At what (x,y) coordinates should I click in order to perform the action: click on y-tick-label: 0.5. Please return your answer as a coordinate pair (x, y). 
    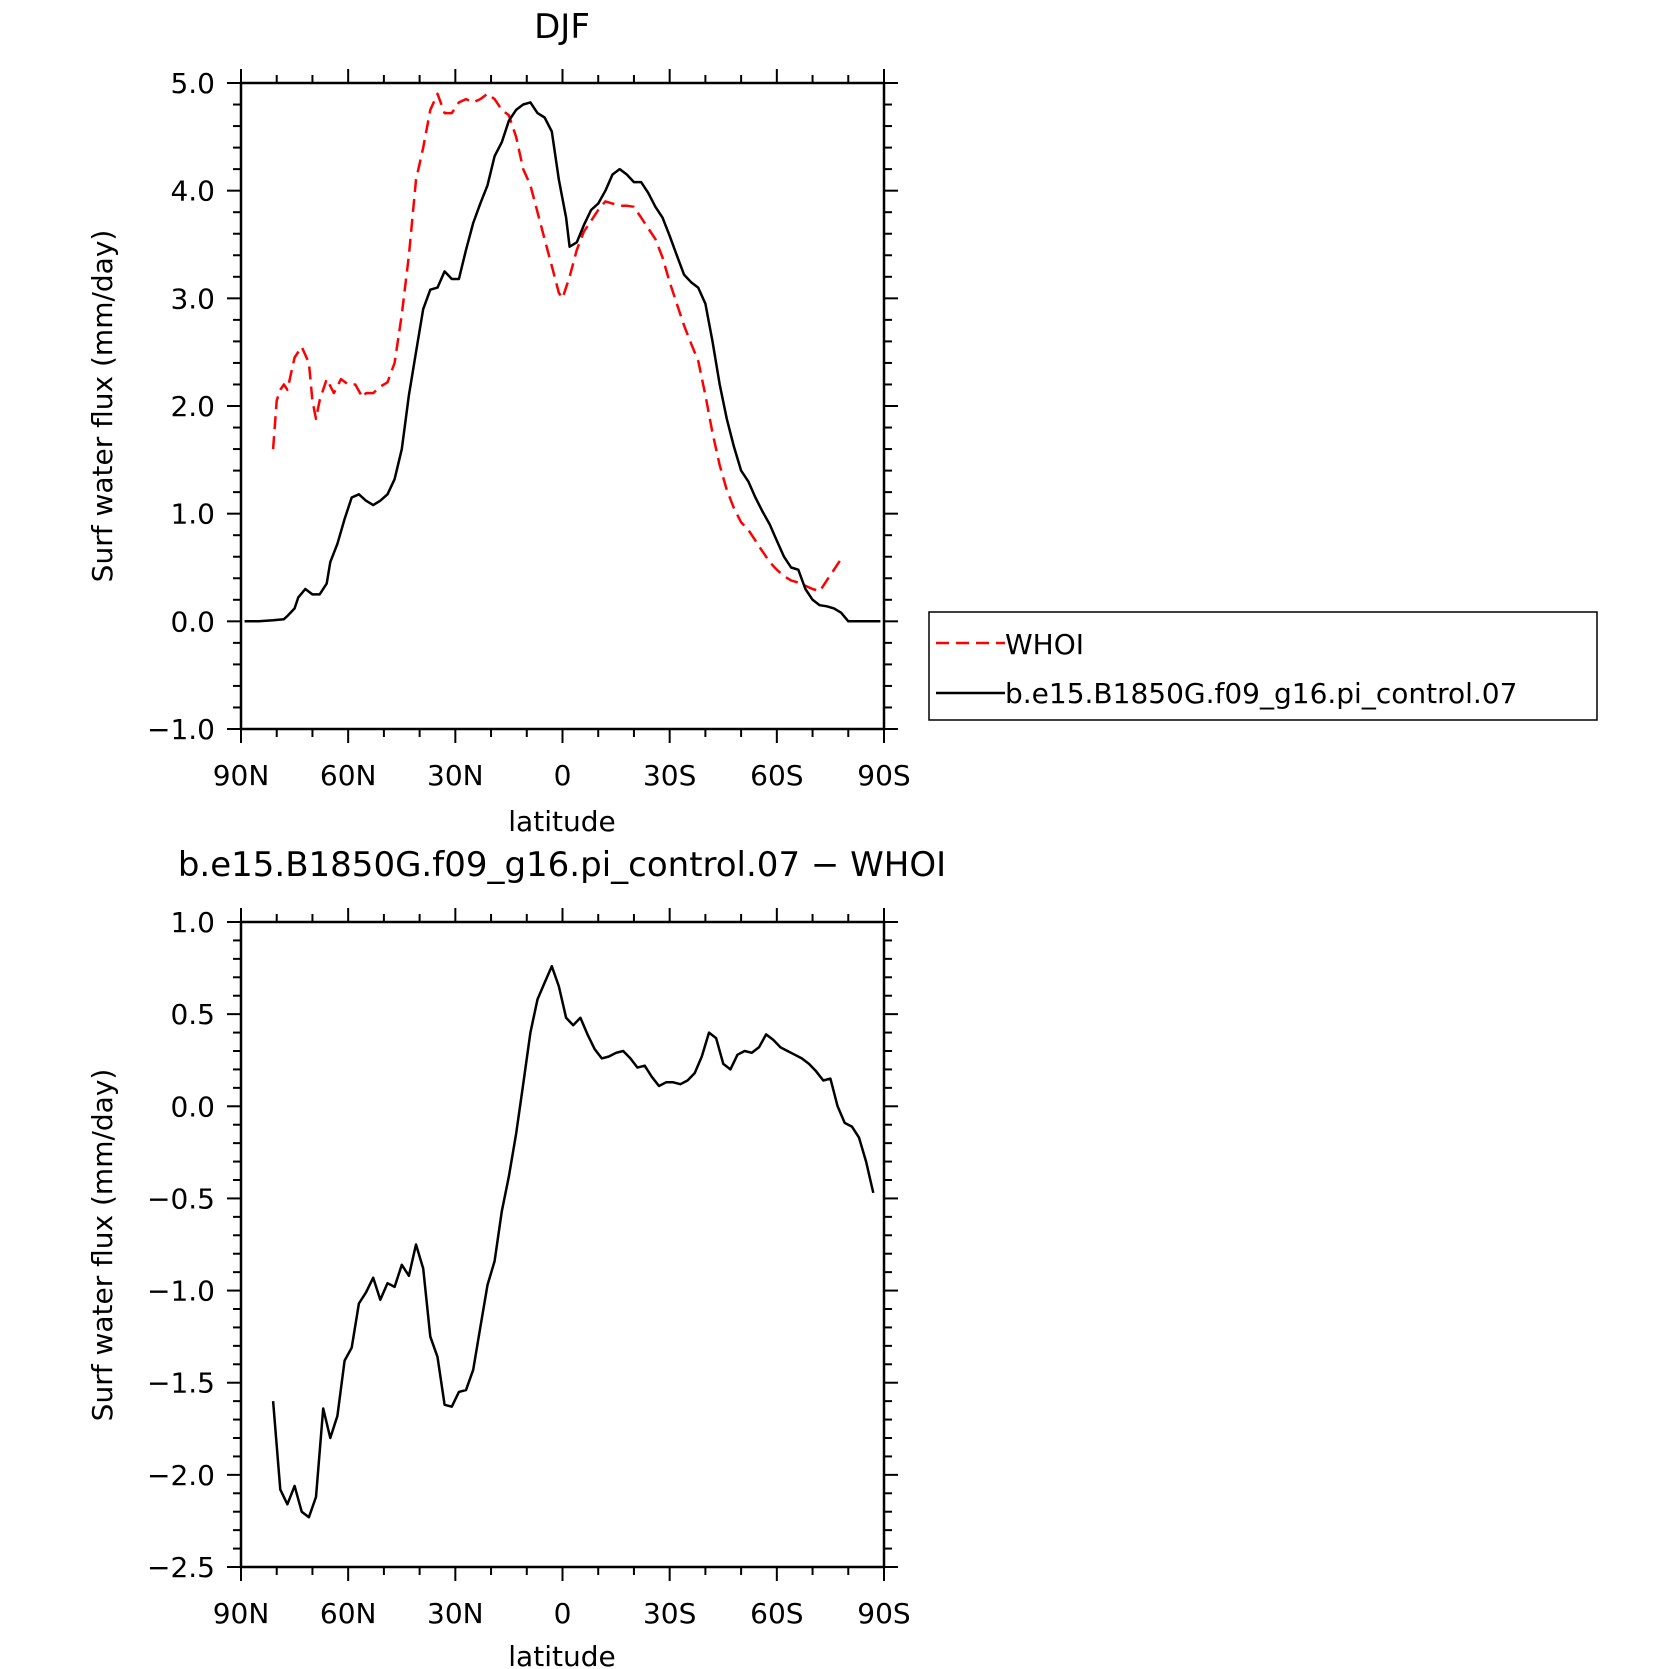
    Looking at the image, I should click on (192, 1014).